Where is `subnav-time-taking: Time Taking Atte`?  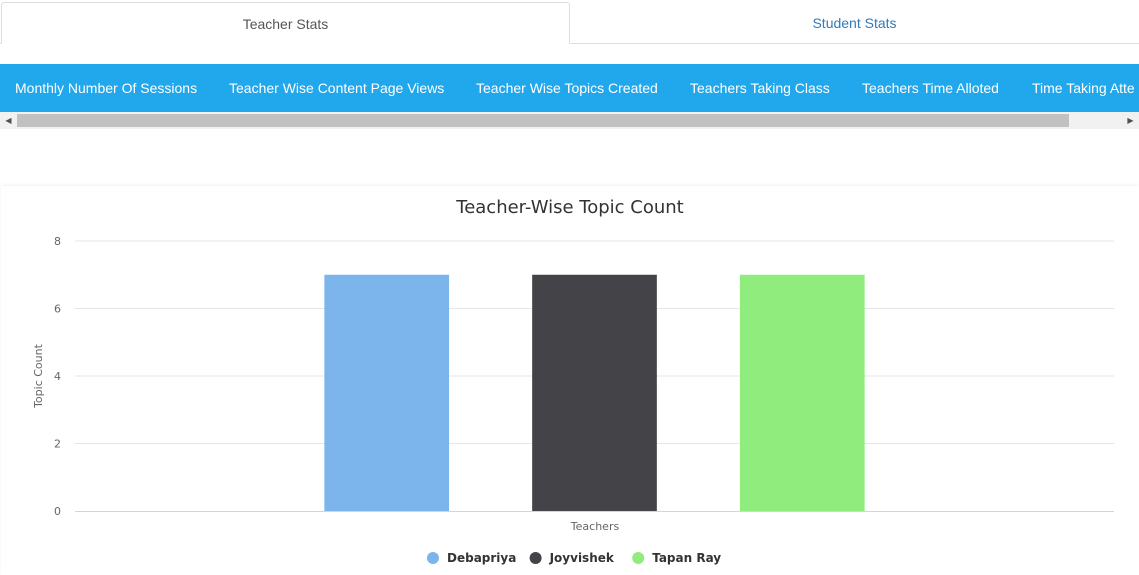 subnav-time-taking: Time Taking Atte is located at coordinates (1083, 88).